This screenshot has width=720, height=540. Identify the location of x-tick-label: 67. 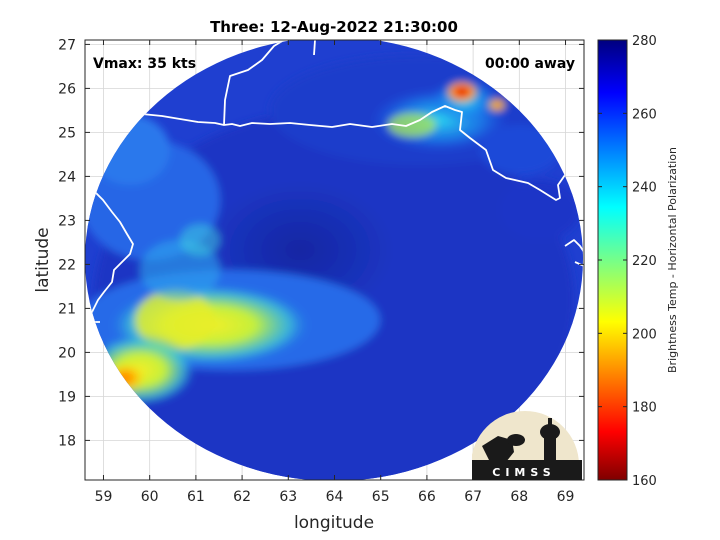
(473, 497).